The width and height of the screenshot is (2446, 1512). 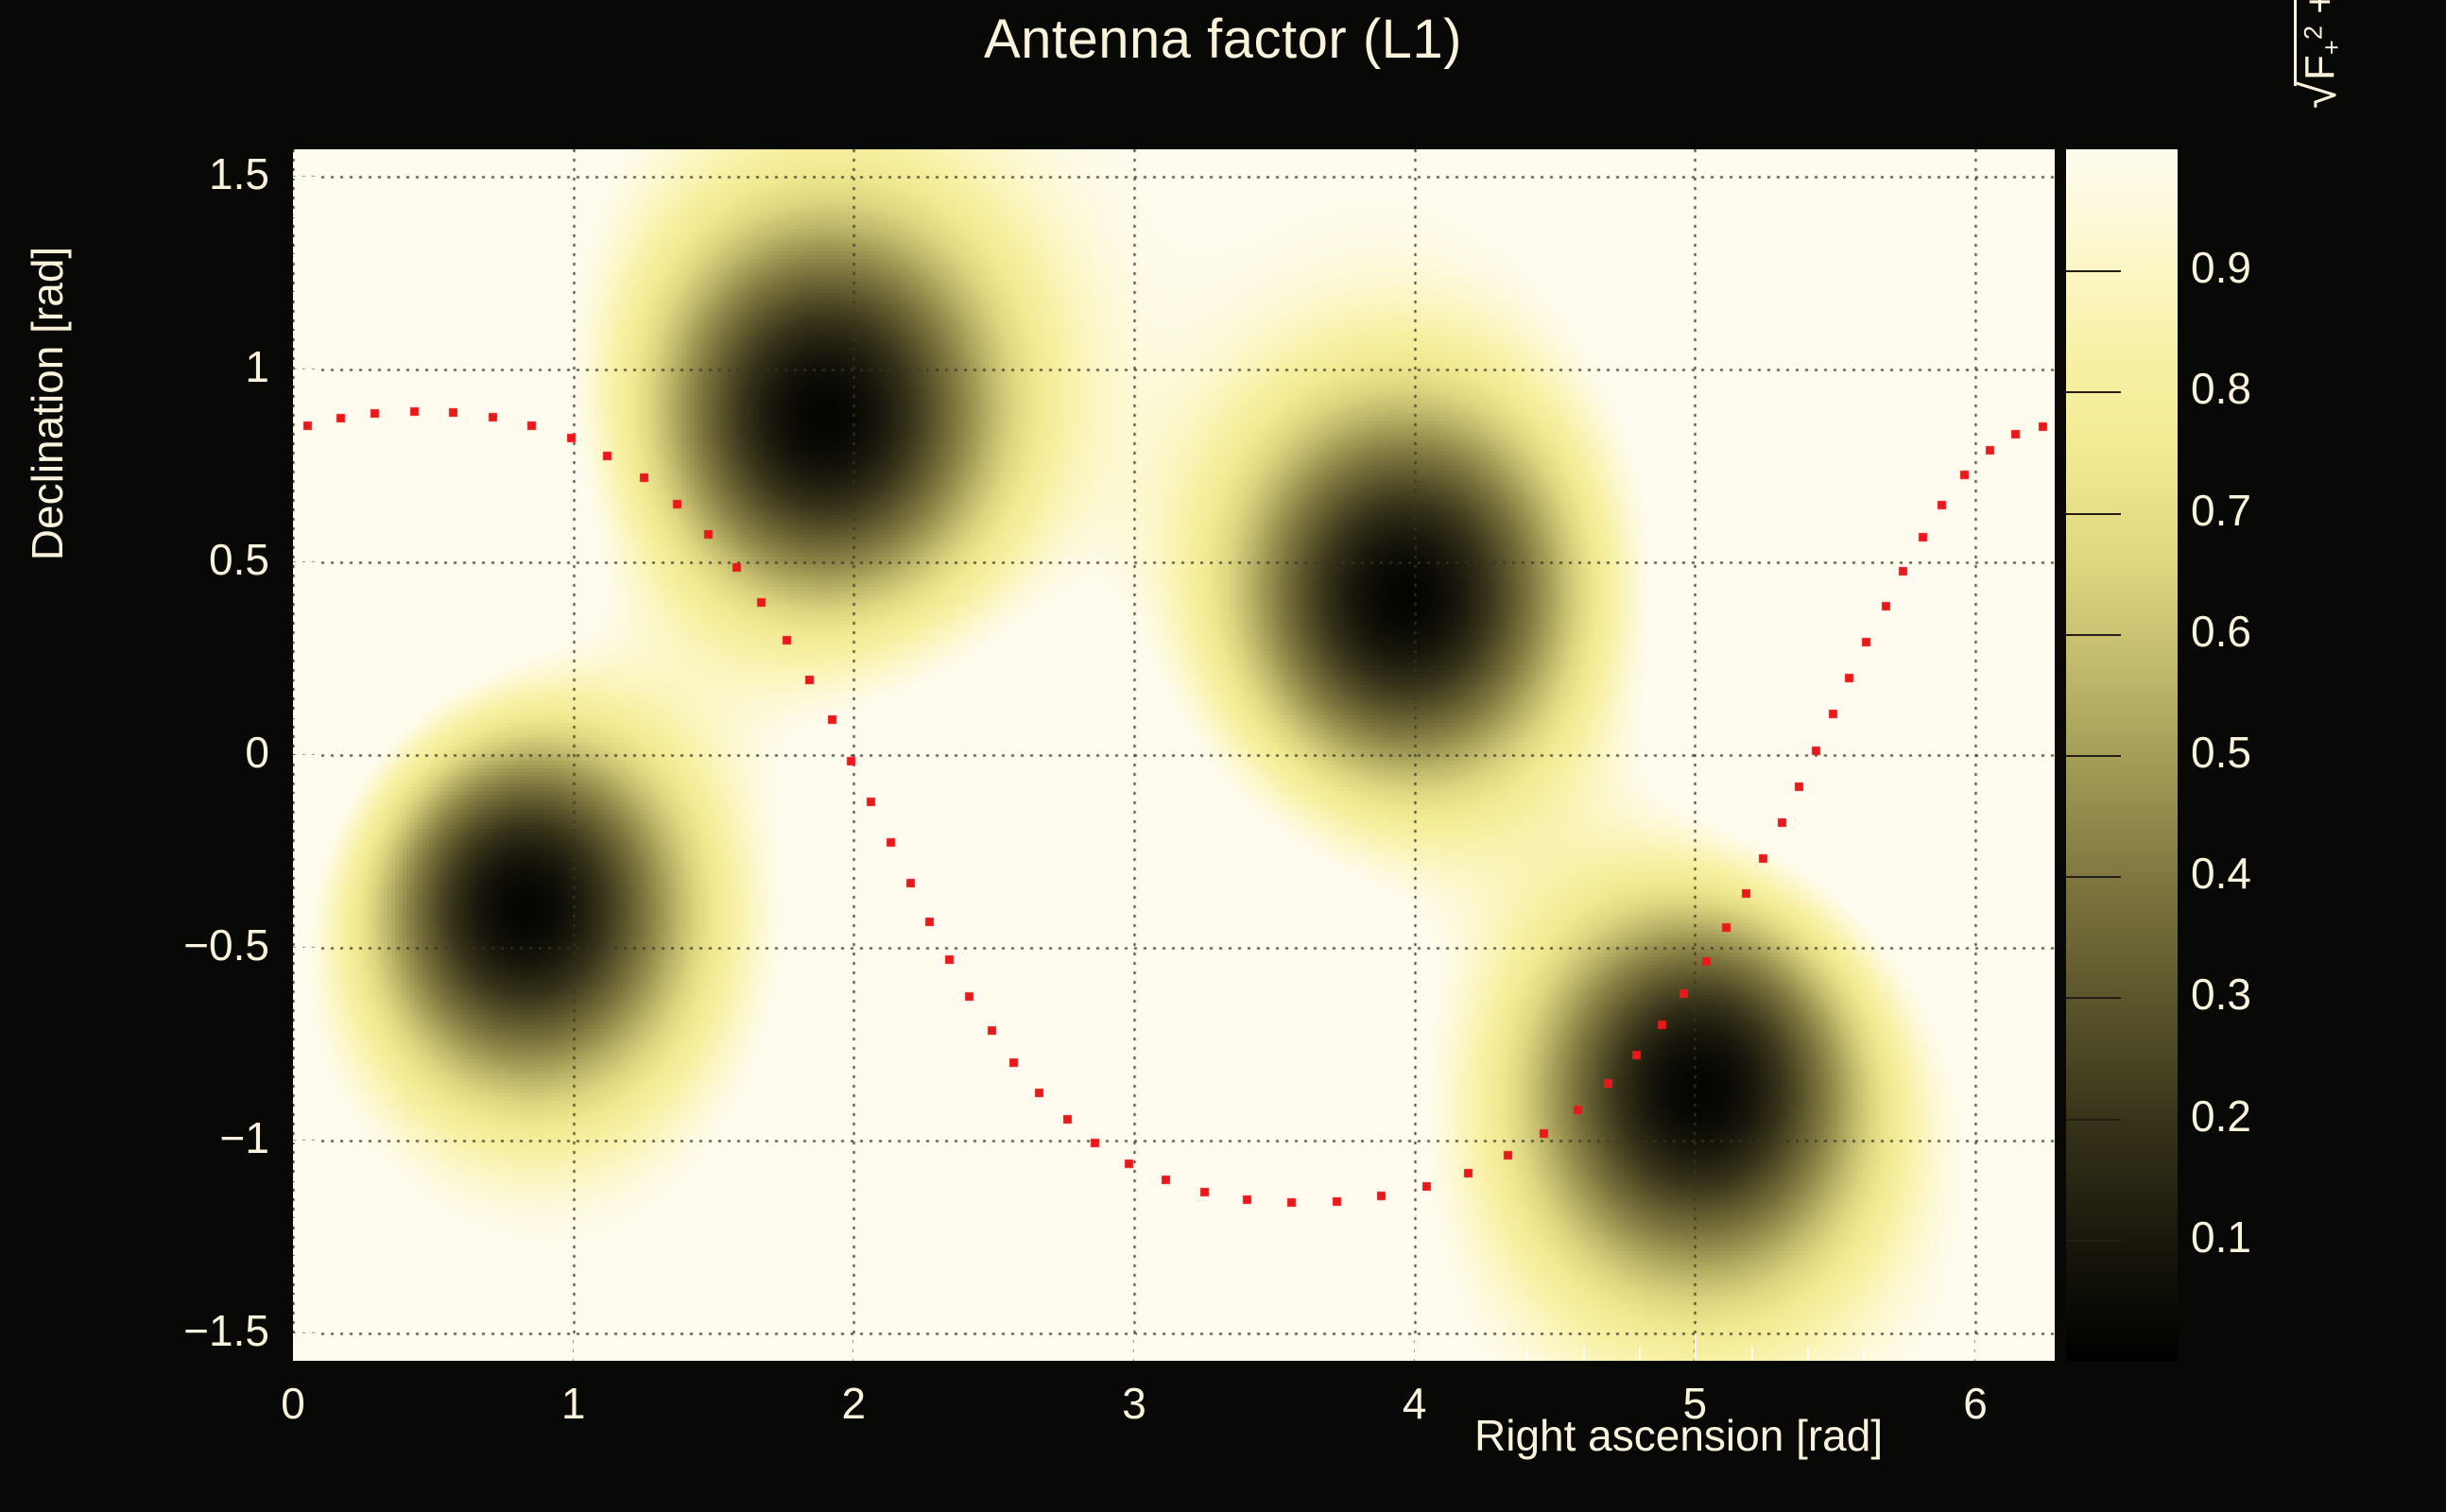 What do you see at coordinates (2221, 268) in the screenshot?
I see `colorbar-tick-label: 0.9` at bounding box center [2221, 268].